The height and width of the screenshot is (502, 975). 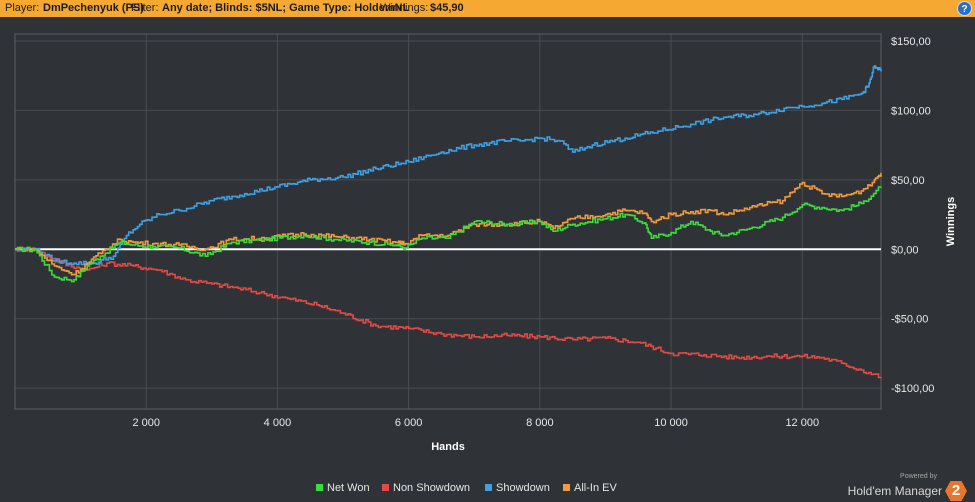 I want to click on filter-label: Filter:, so click(x=145, y=8).